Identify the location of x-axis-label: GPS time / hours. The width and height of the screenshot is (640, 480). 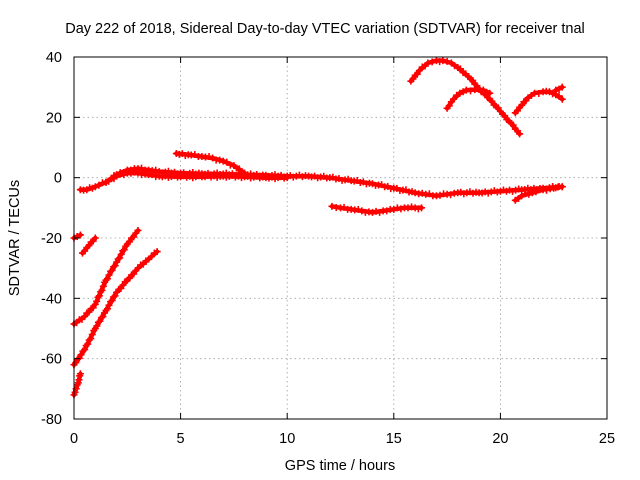
(340, 466).